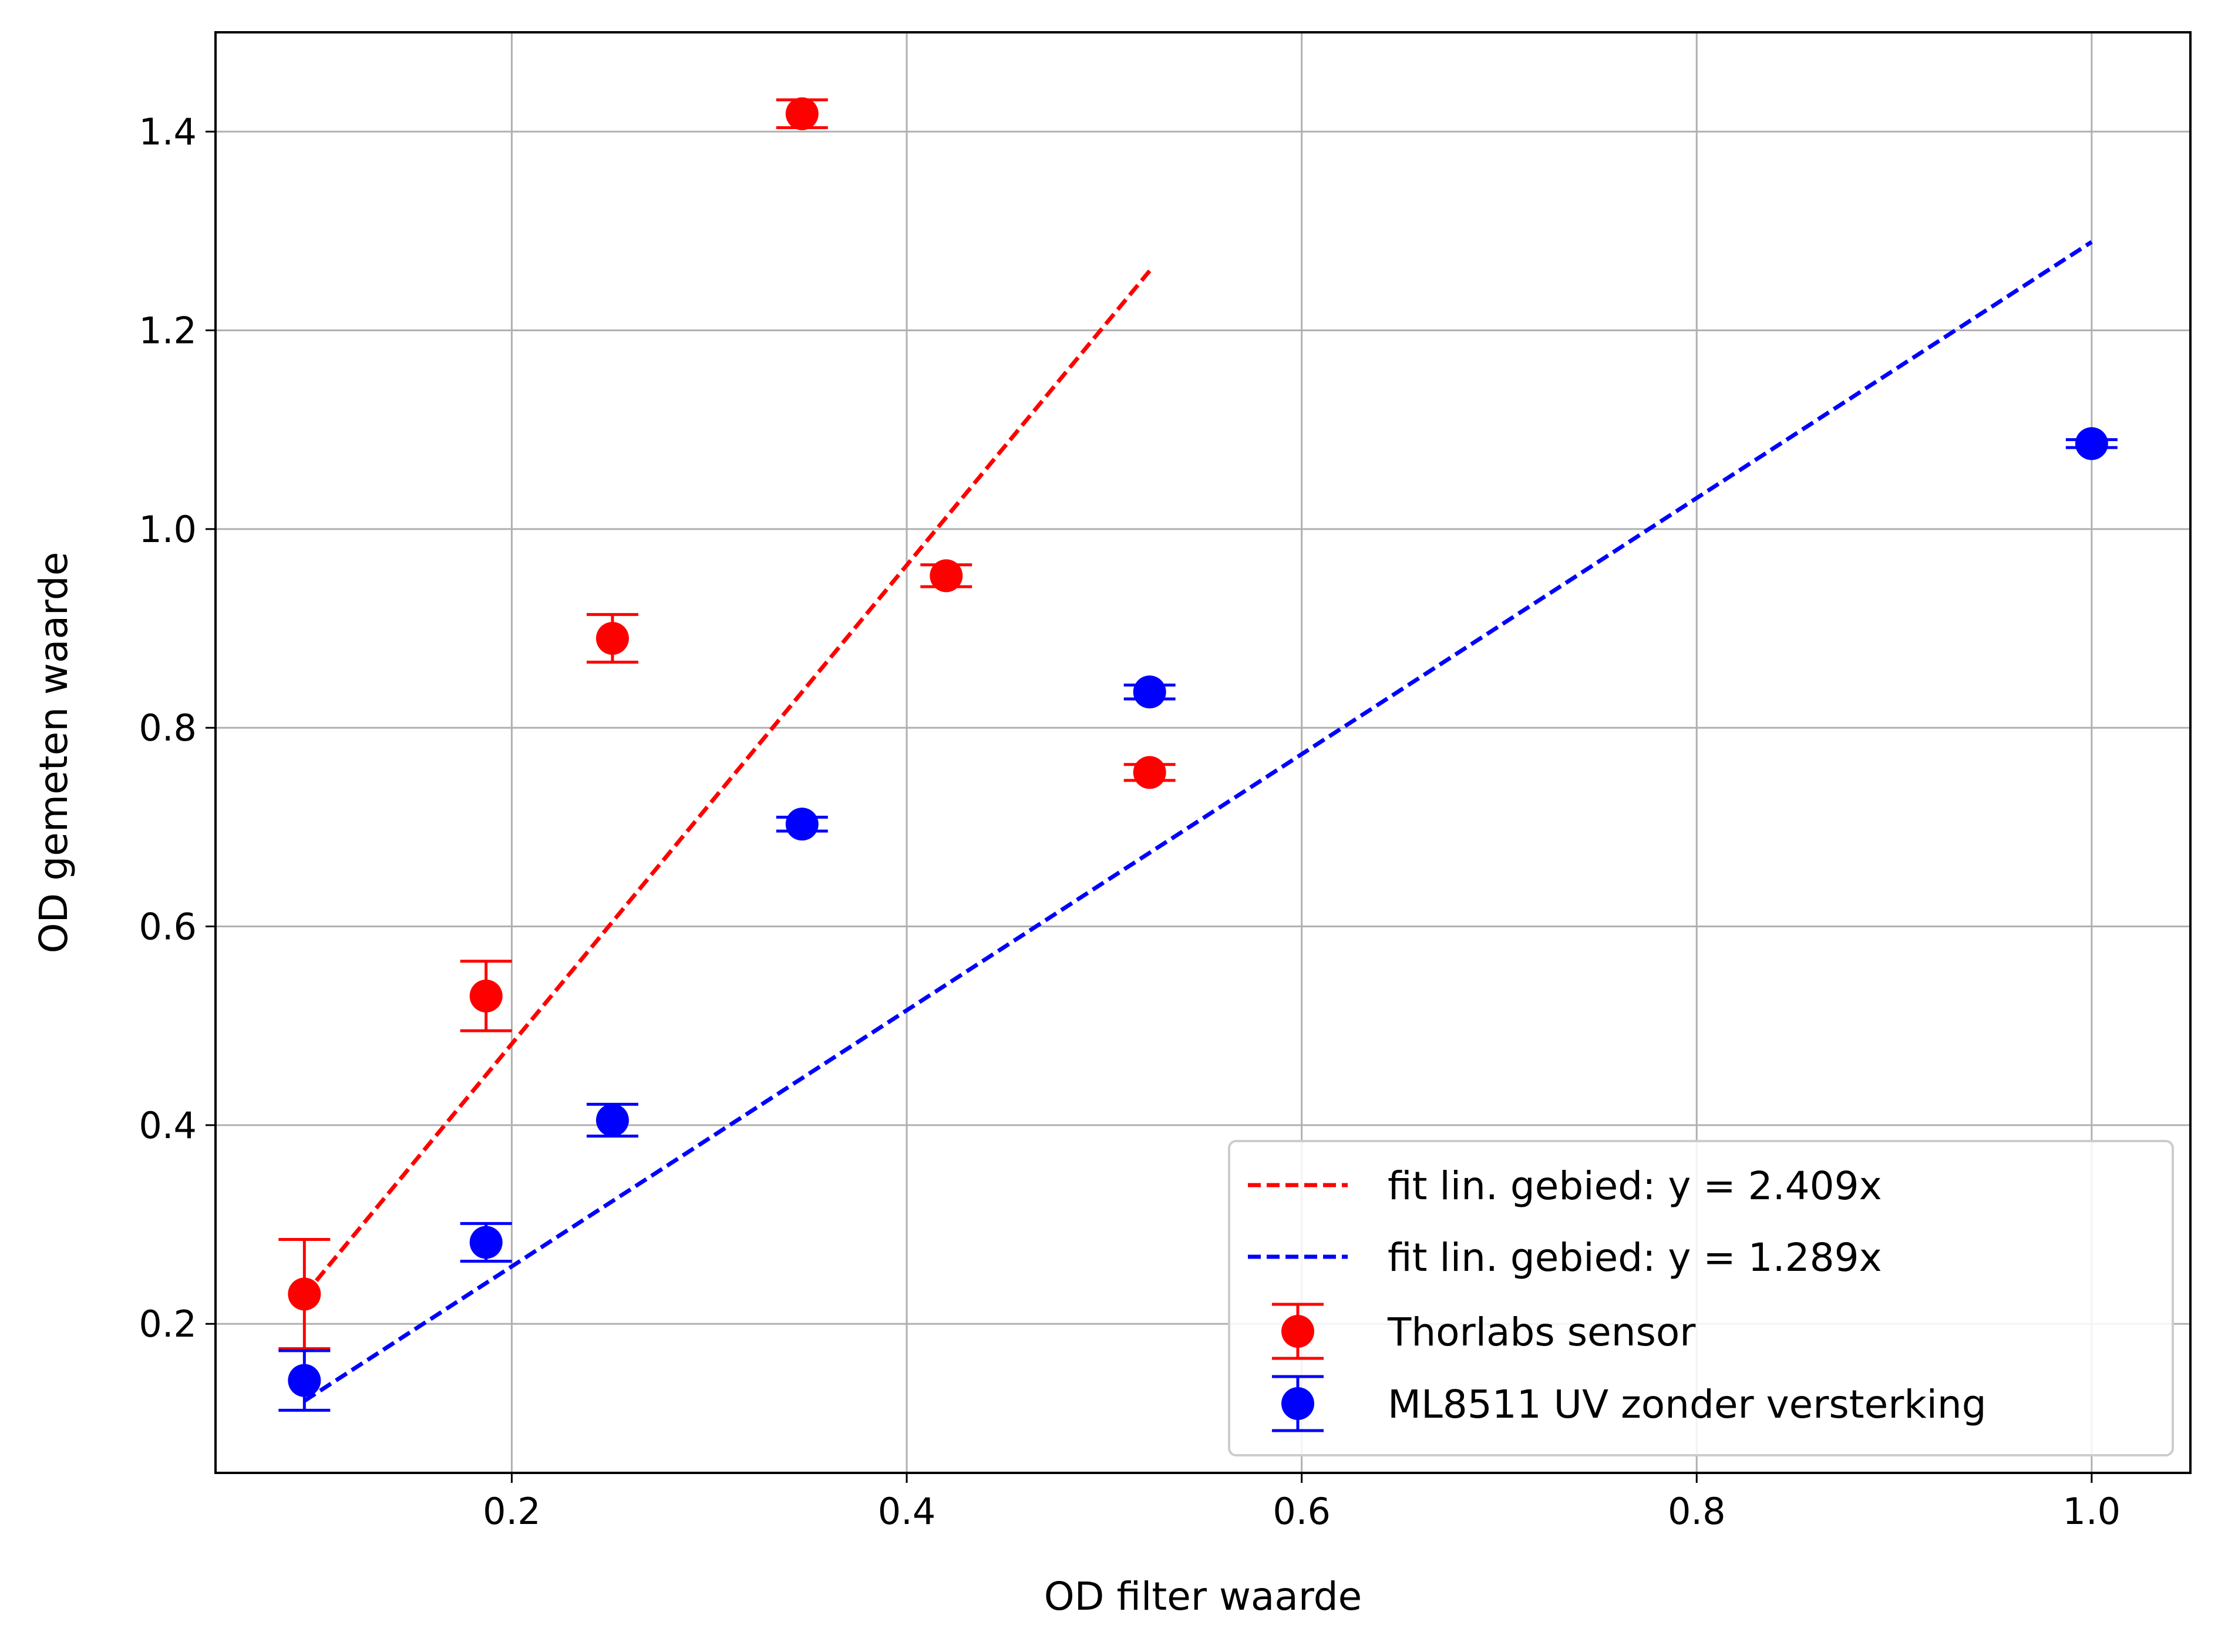  I want to click on y-tick-label: 0.4, so click(168, 1125).